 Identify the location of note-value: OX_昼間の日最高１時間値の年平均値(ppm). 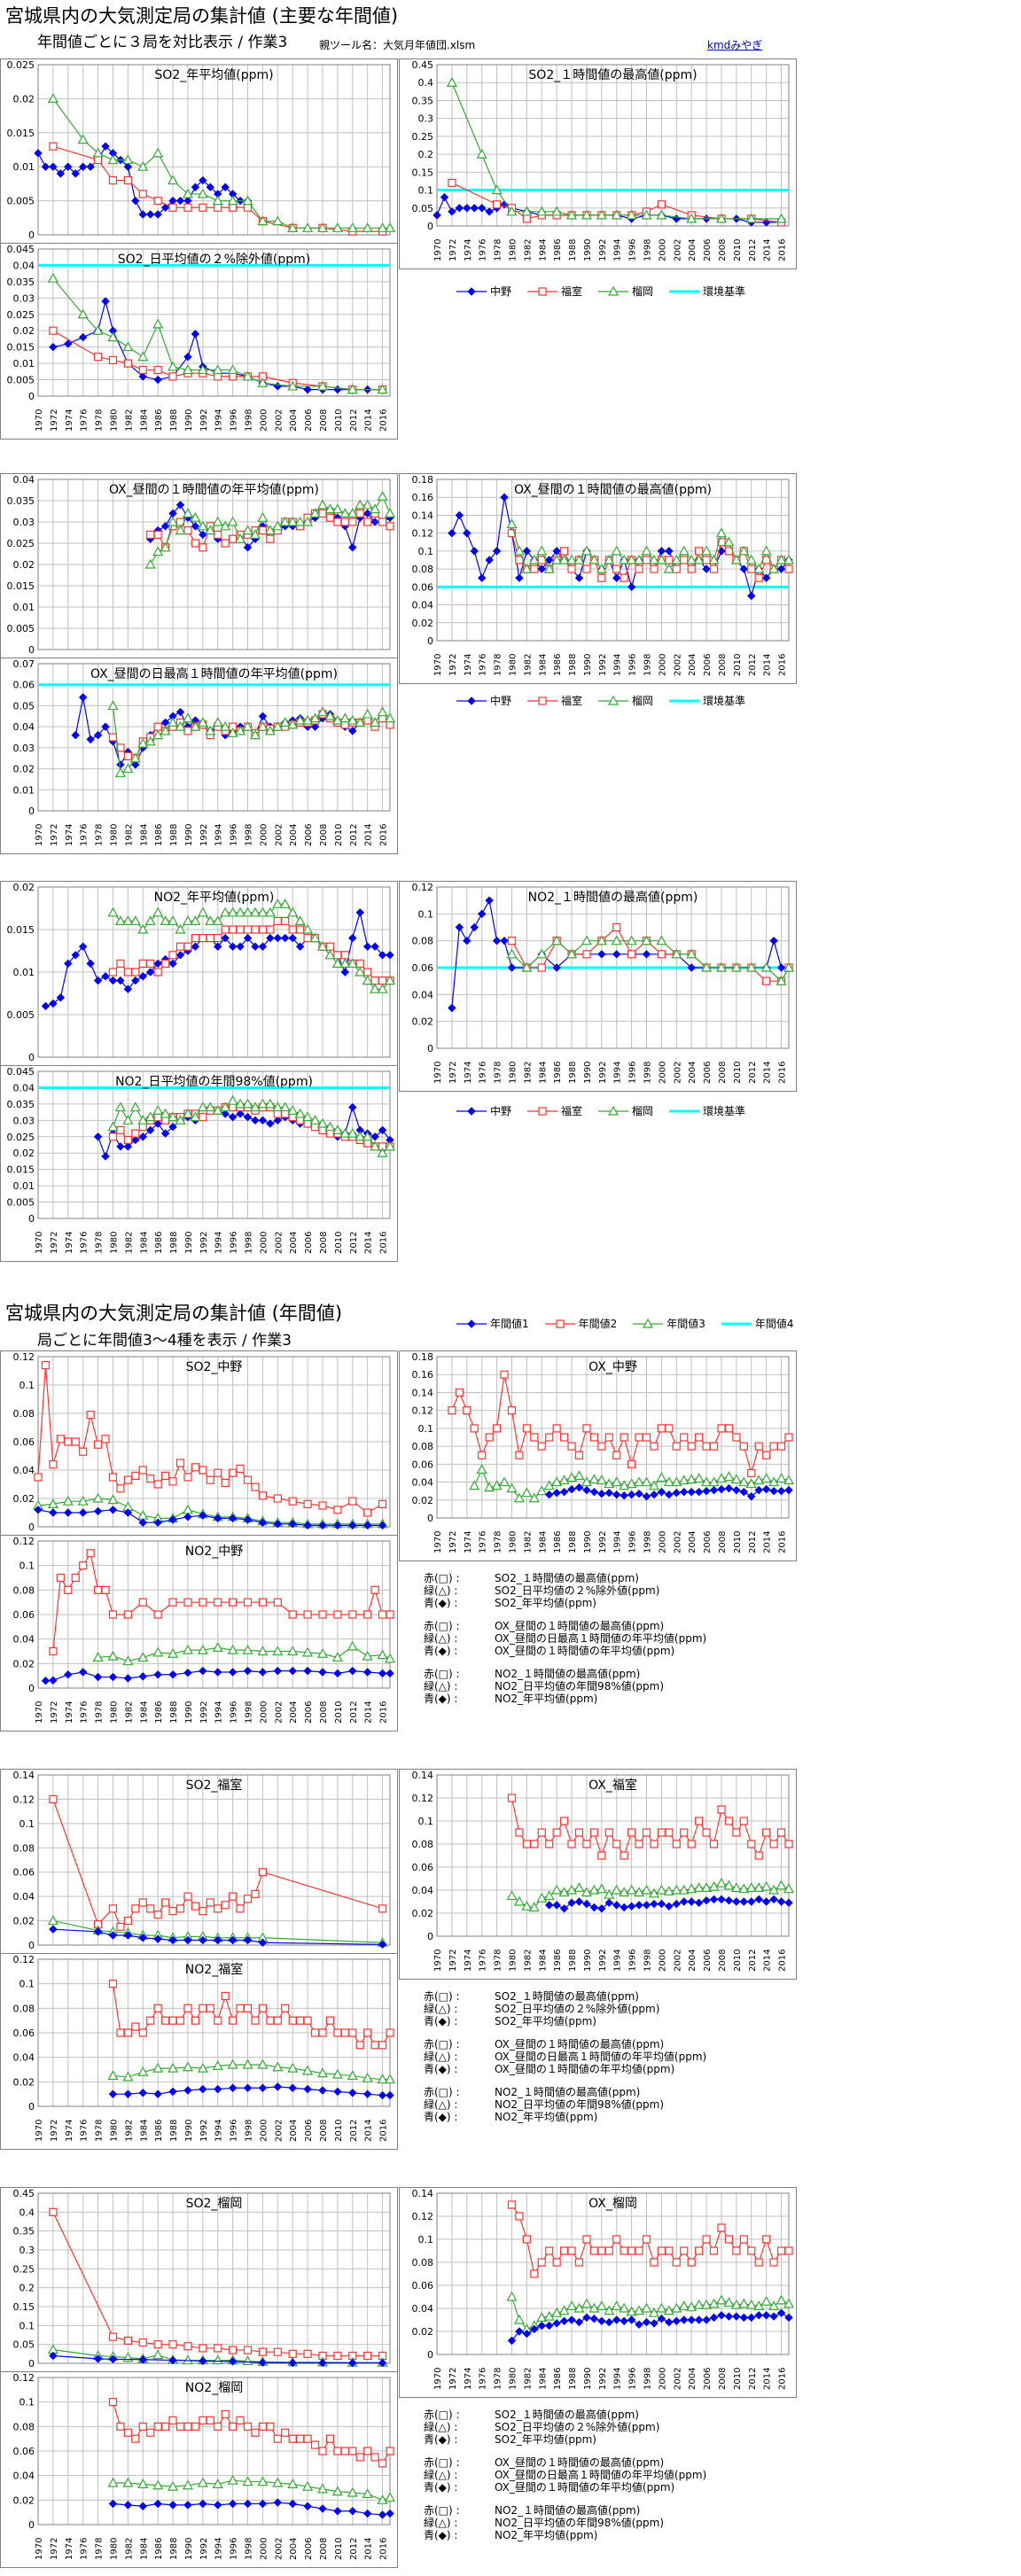
(601, 2057).